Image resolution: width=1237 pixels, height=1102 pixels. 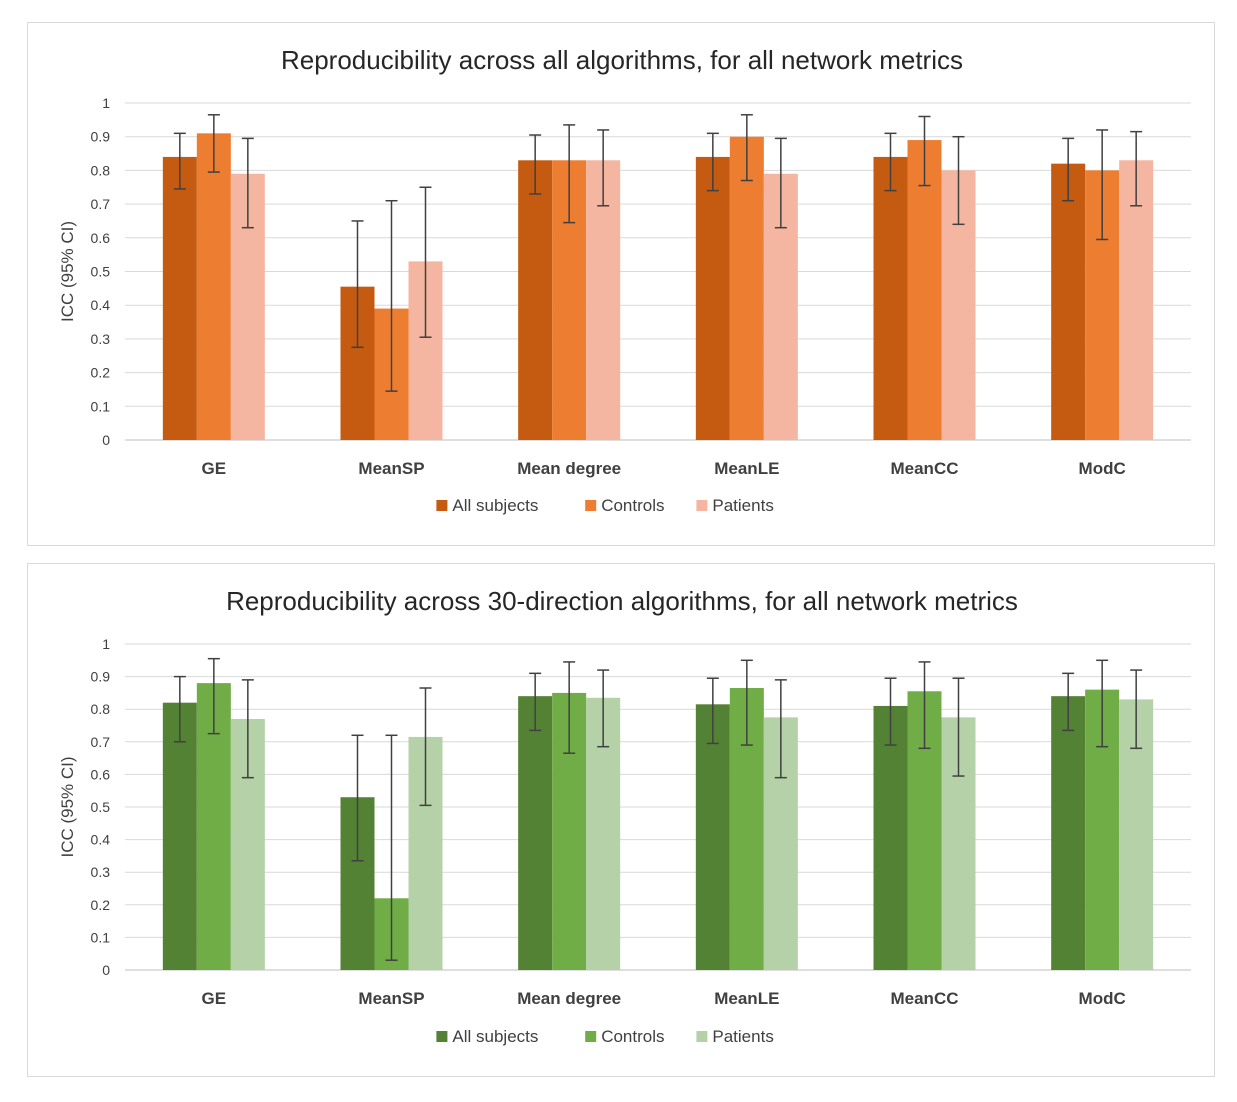 I want to click on chart1-category-label: ModC, so click(x=1102, y=468).